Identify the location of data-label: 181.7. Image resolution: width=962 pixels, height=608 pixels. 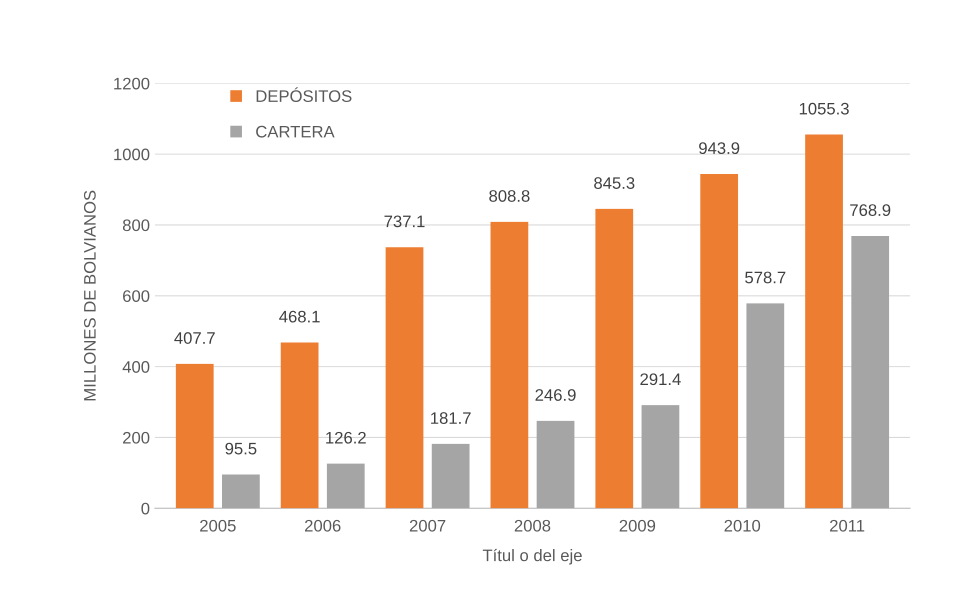
(451, 418).